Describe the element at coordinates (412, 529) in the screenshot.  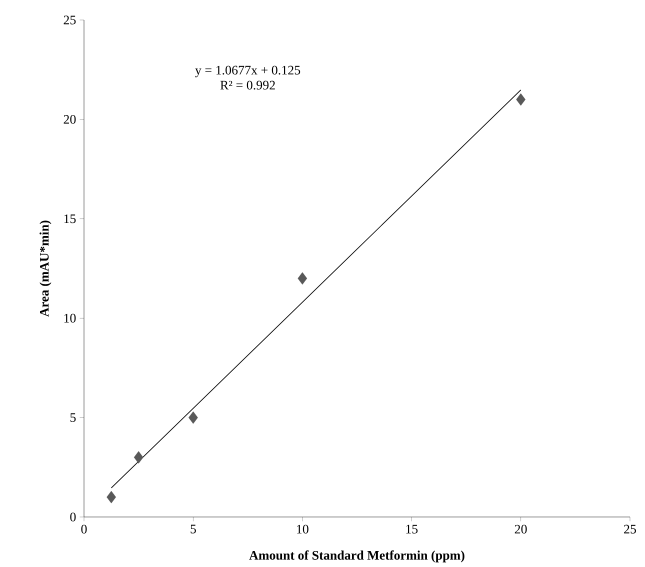
I see `x-tick-label: 15` at that location.